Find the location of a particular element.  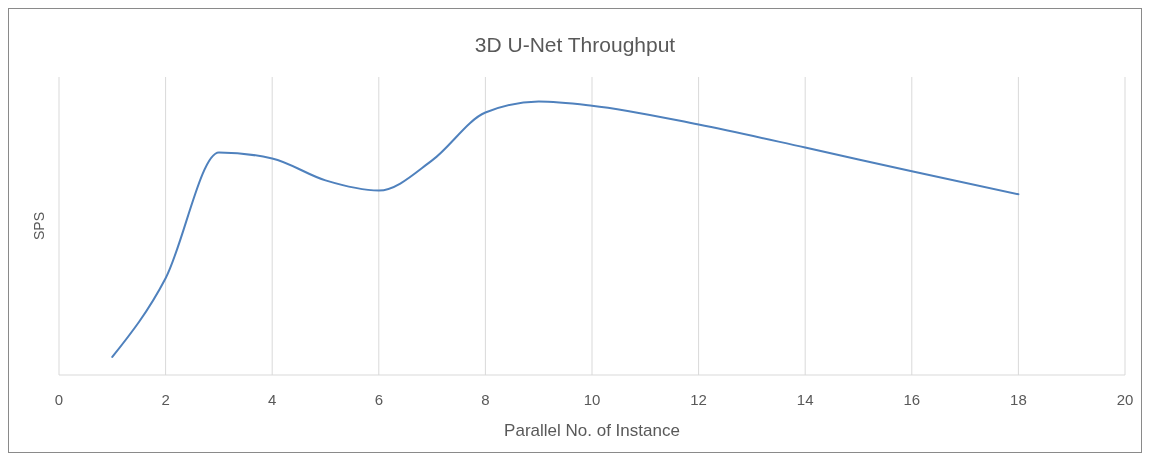

x-tick-label: 18 is located at coordinates (1018, 399).